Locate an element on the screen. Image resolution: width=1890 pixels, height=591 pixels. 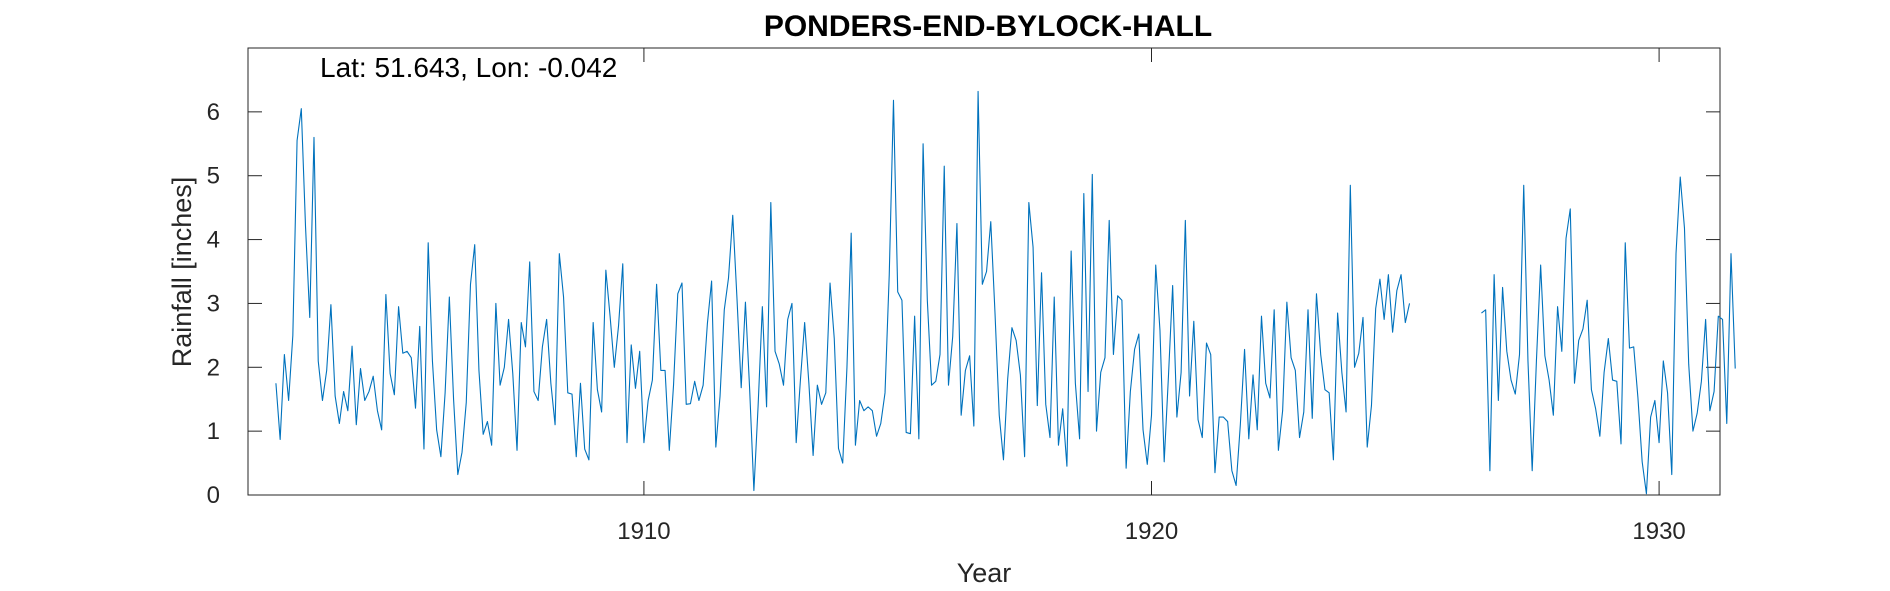
x-tick-label: 1930 is located at coordinates (1658, 531).